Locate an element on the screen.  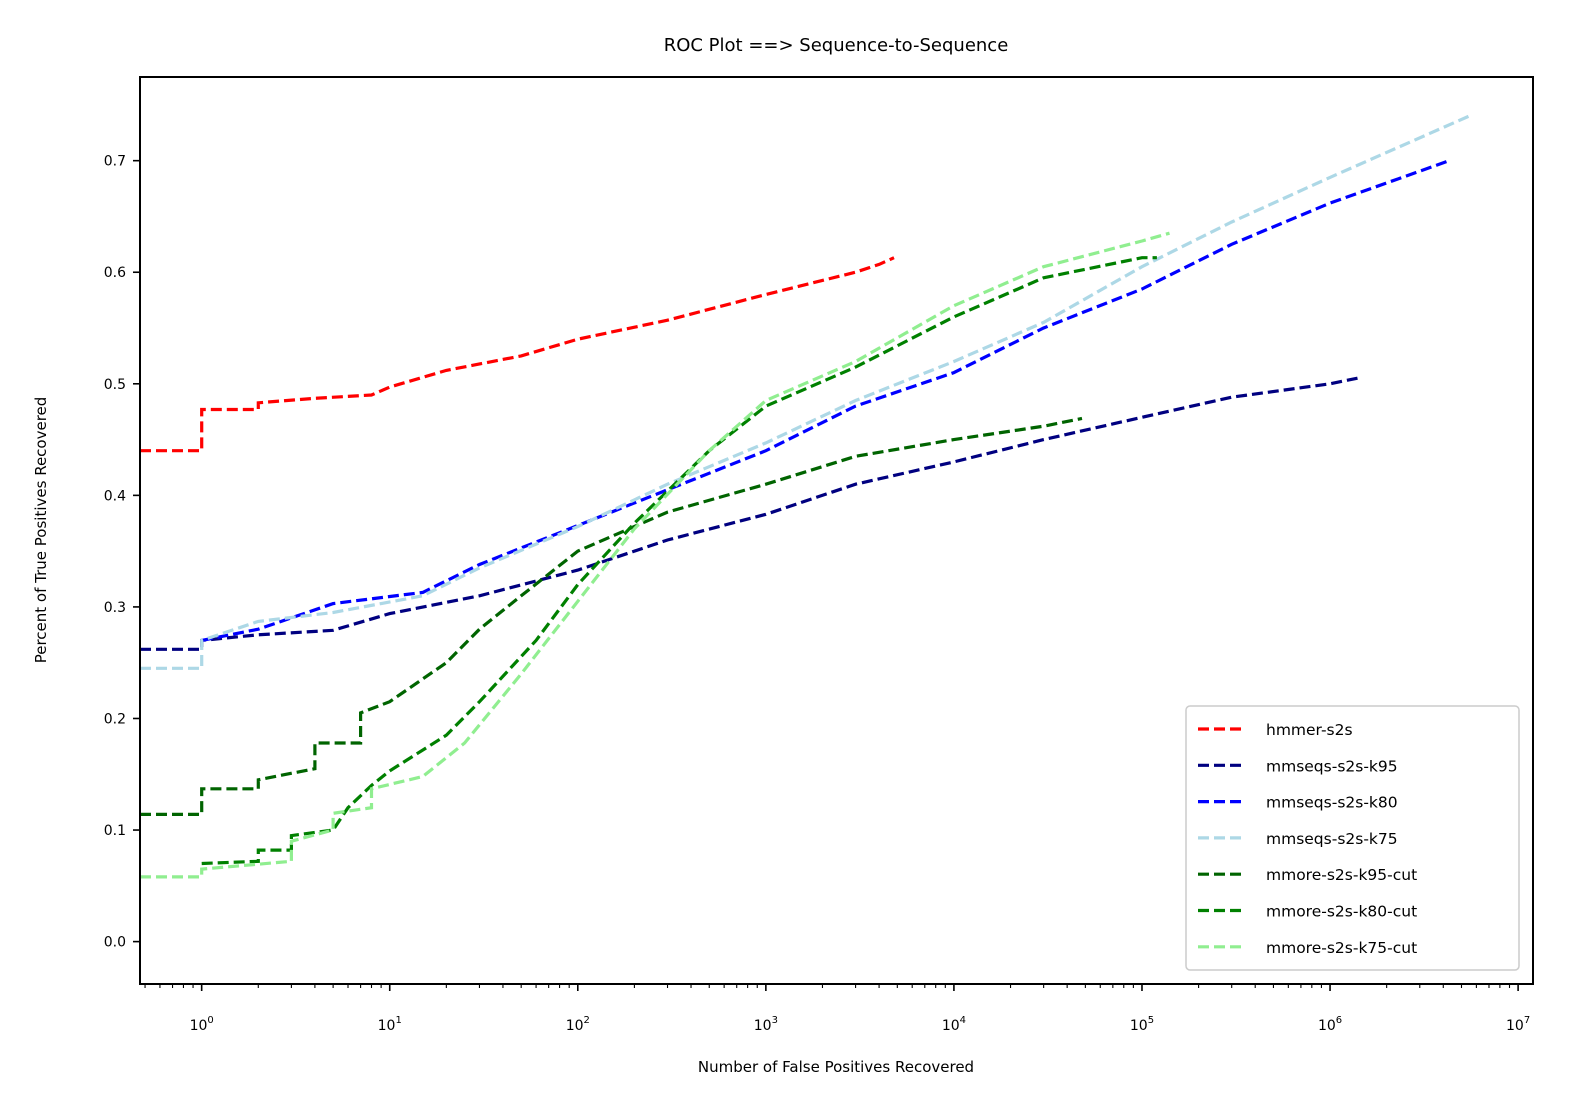
x-axis: 10⁰ 10¹ 10² 10³ 10⁴ 10⁵ 10⁶ 10⁷ is located at coordinates (837, 1009).